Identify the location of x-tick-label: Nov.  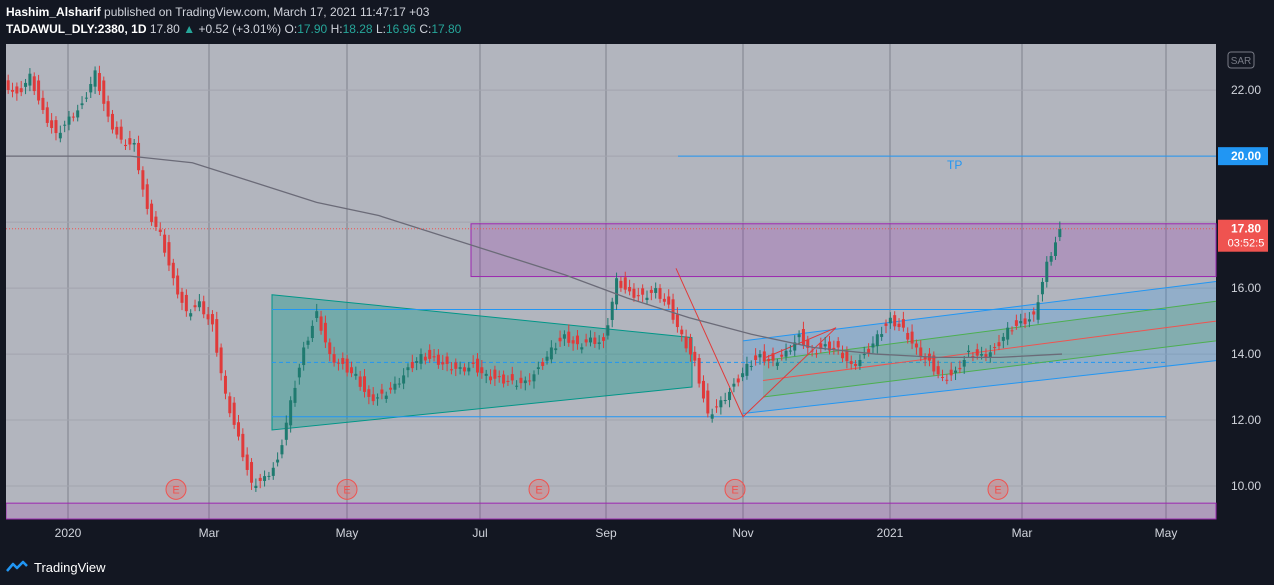
(742, 533).